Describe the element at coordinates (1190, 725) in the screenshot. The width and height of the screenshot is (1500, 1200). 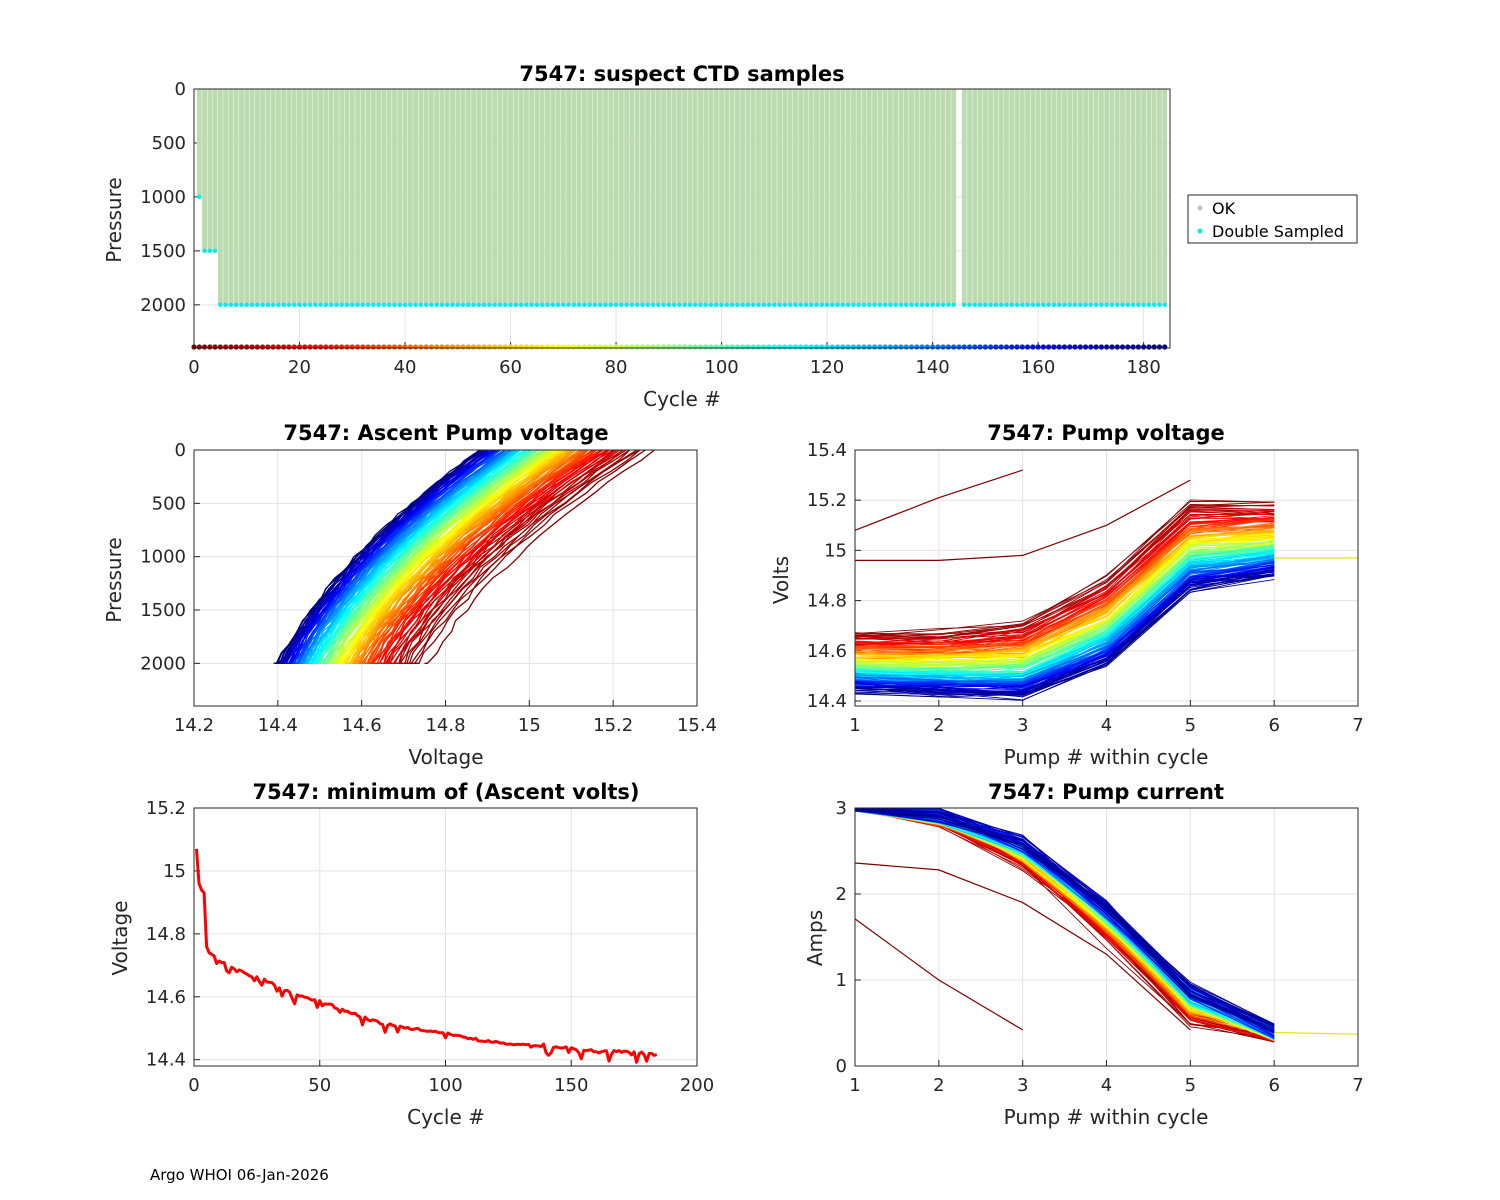
I see `pumpv-xtick-label-4: 5` at that location.